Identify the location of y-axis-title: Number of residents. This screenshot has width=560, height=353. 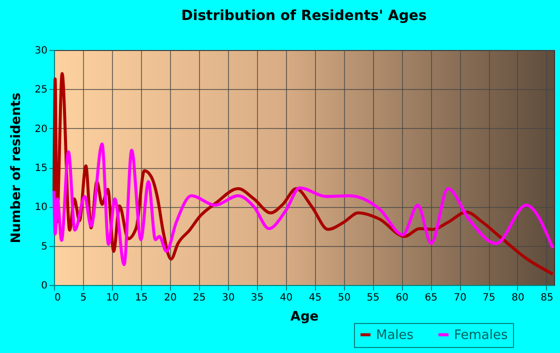
(16, 168).